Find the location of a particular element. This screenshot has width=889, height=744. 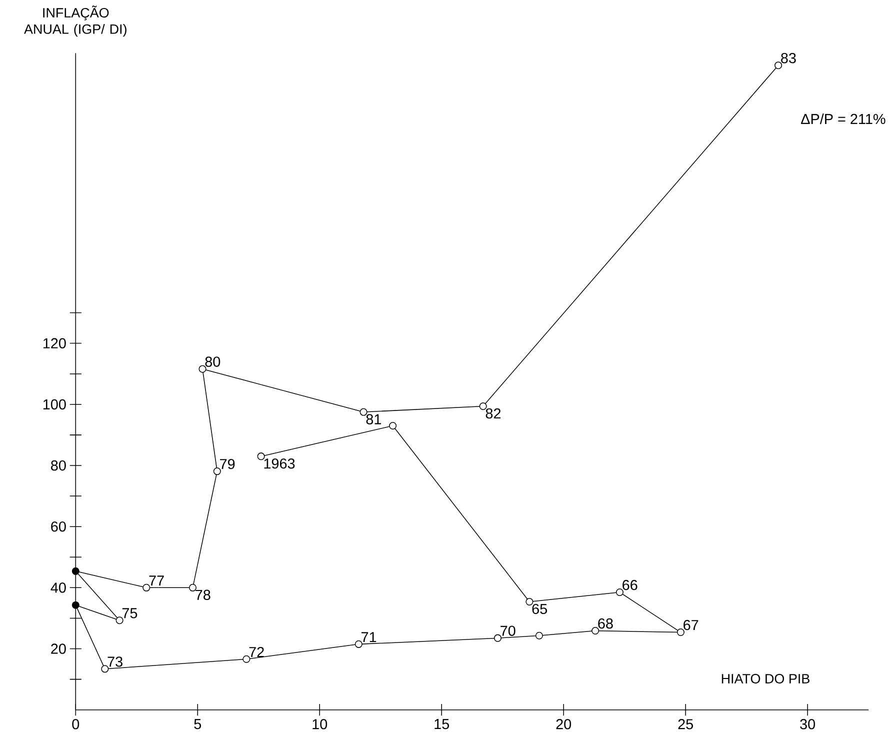

y-tick-label: 100 is located at coordinates (54, 404).